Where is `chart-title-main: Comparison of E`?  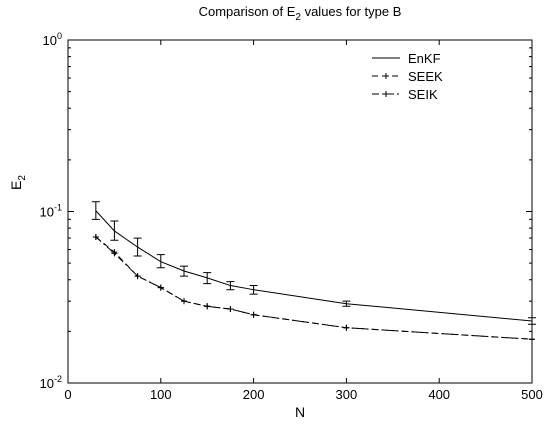 chart-title-main: Comparison of E is located at coordinates (247, 11).